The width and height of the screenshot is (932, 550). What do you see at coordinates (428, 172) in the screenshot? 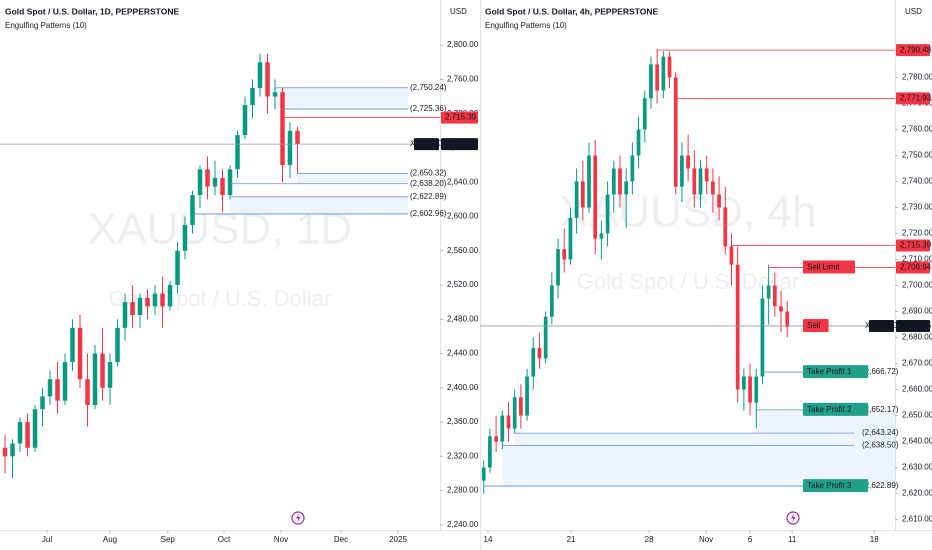
I see `level-label: (2,650.32)` at bounding box center [428, 172].